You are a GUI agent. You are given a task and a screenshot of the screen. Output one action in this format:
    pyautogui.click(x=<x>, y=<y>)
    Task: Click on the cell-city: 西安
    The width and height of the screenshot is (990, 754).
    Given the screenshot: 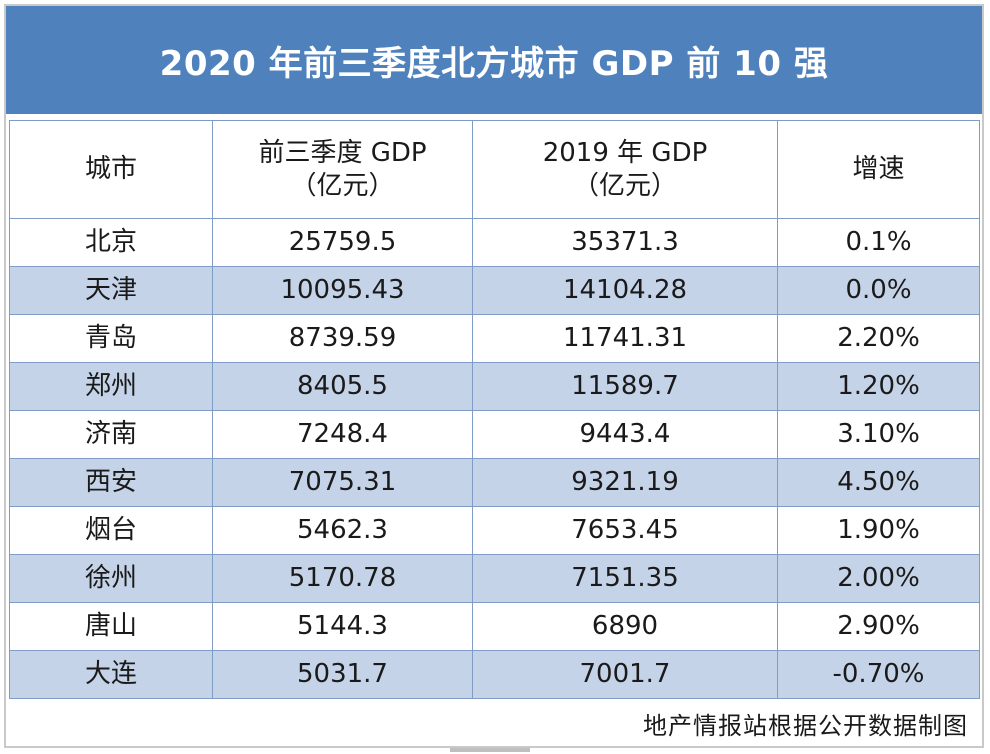 What is the action you would take?
    pyautogui.click(x=111, y=482)
    